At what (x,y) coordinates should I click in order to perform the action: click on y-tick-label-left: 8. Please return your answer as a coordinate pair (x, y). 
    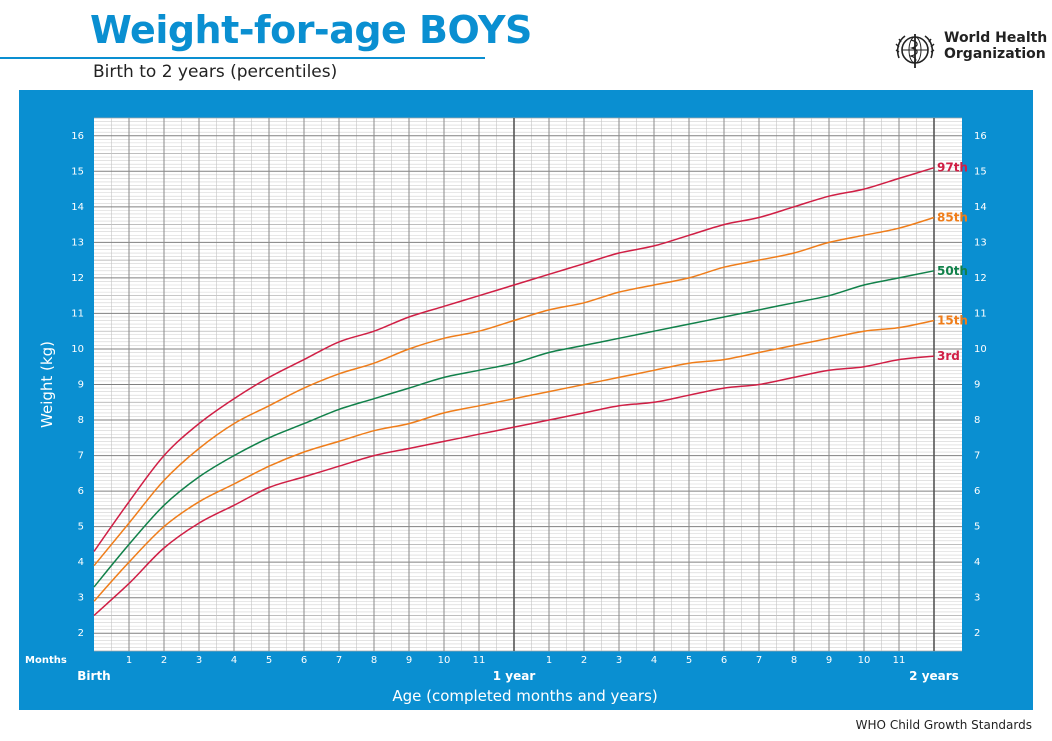
    Looking at the image, I should click on (81, 420).